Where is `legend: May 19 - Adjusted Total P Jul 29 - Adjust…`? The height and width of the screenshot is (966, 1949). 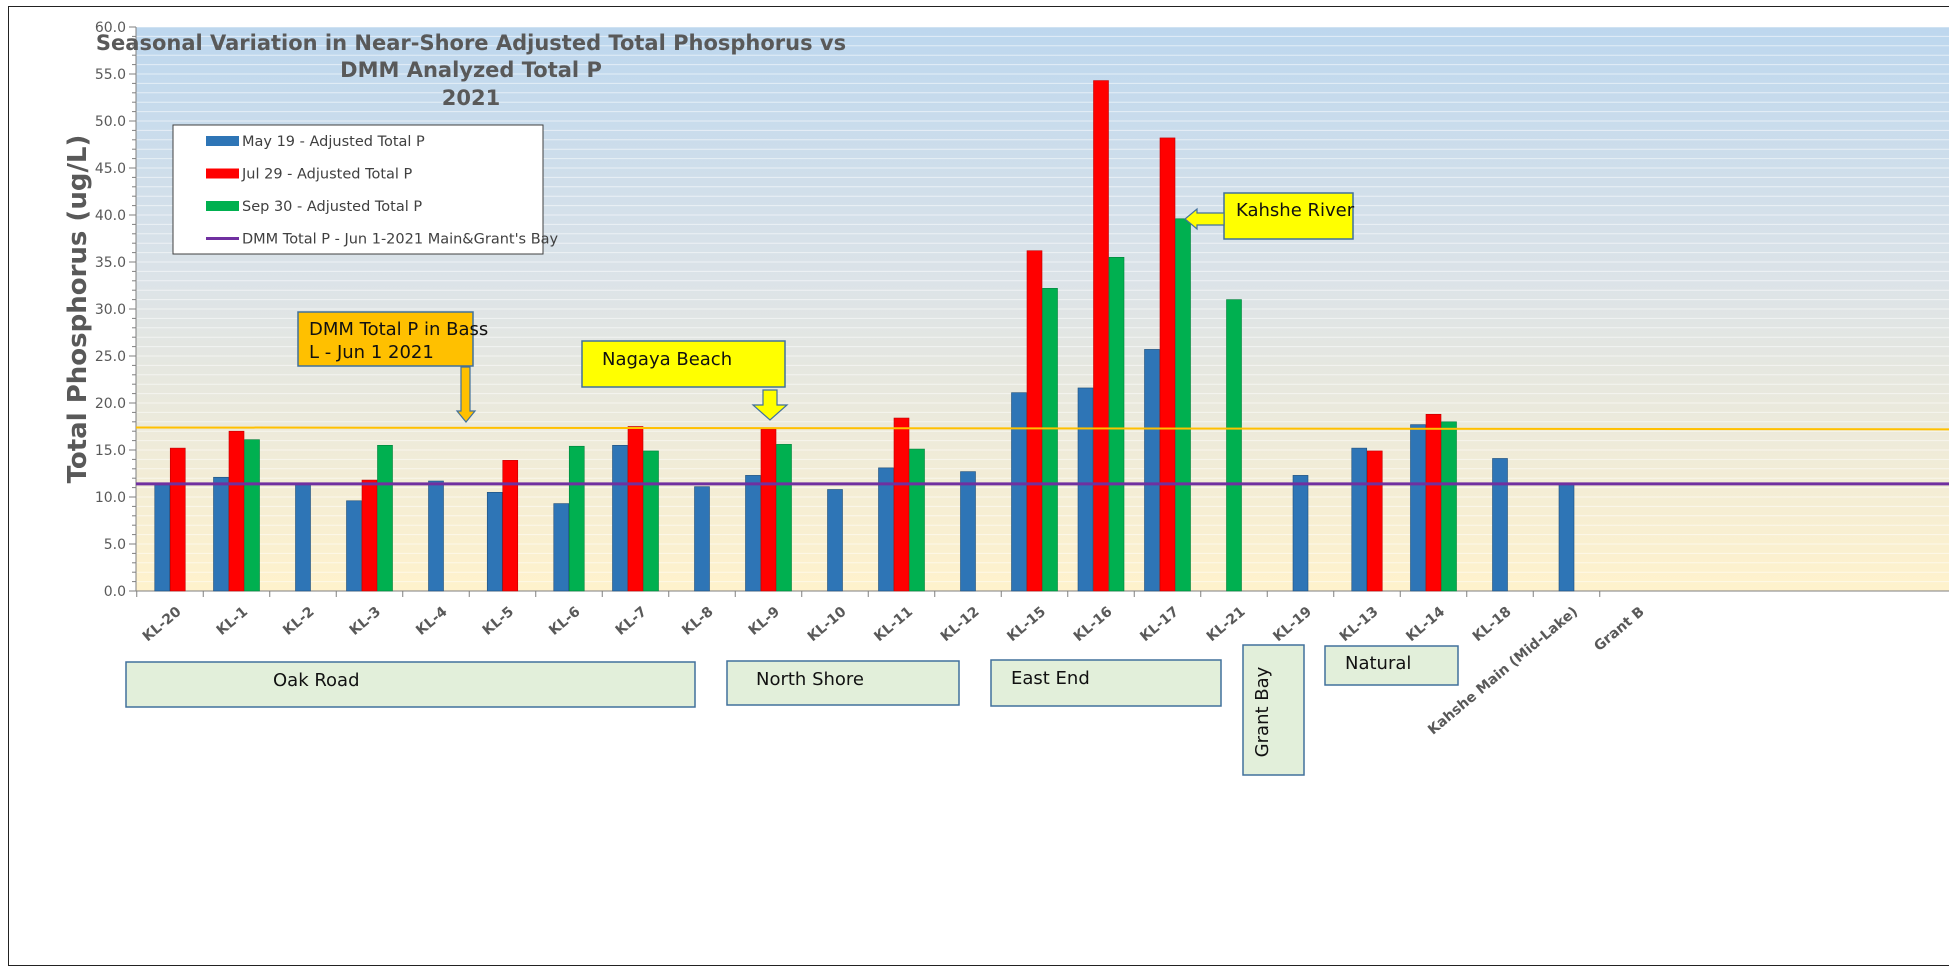 legend: May 19 - Adjusted Total P Jul 29 - Adjust… is located at coordinates (365, 189).